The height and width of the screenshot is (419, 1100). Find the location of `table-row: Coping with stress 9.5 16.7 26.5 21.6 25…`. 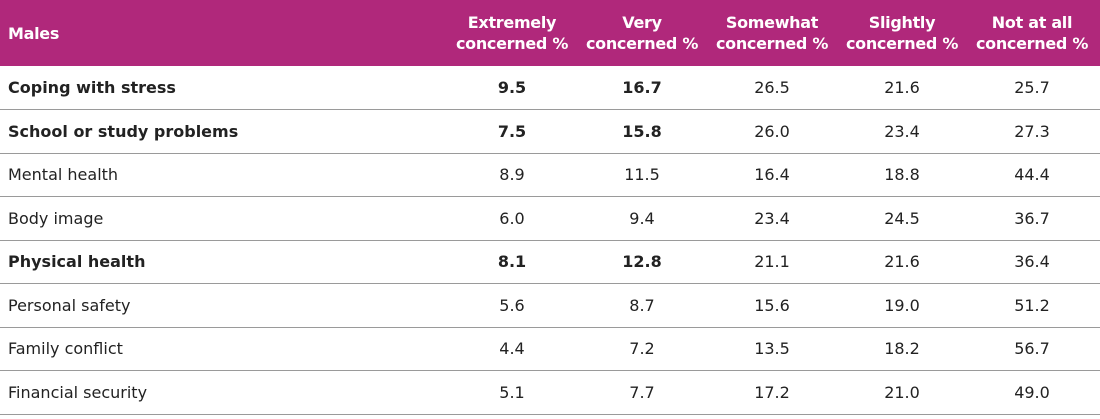

table-row: Coping with stress 9.5 16.7 26.5 21.6 25… is located at coordinates (550, 88).